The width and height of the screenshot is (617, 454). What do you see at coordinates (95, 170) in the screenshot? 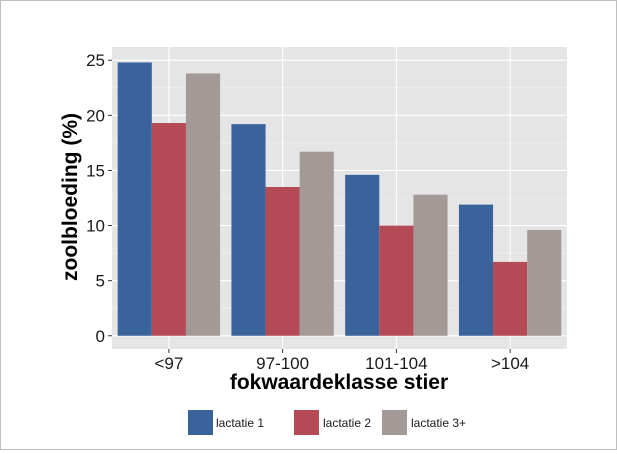
I see `y-tick-label: 15` at bounding box center [95, 170].